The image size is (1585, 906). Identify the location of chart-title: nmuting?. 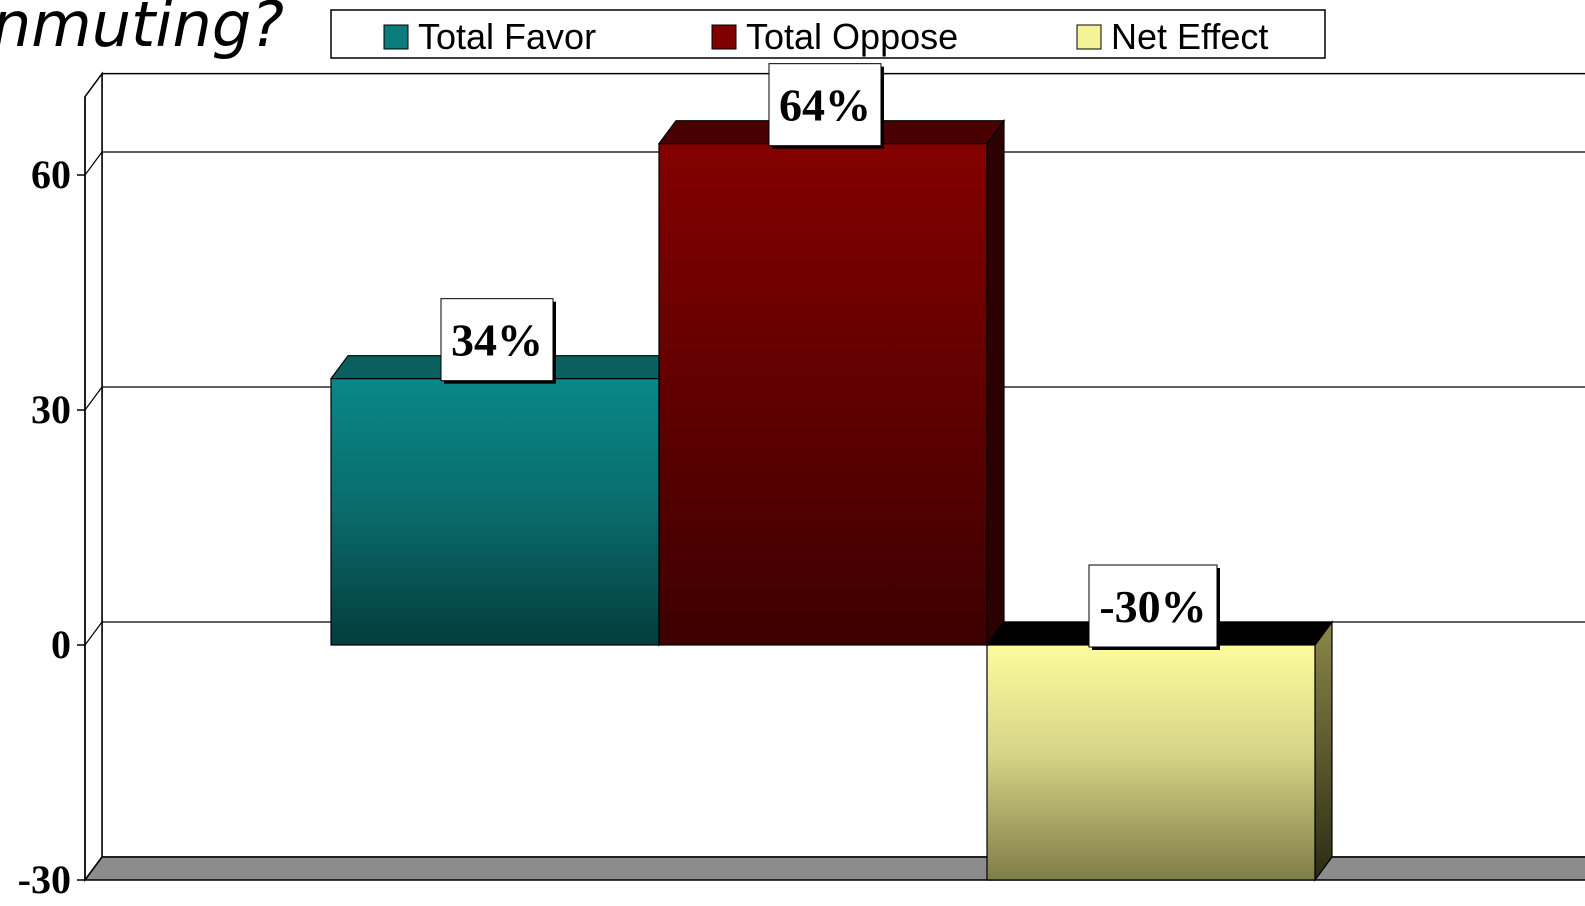
(142, 30).